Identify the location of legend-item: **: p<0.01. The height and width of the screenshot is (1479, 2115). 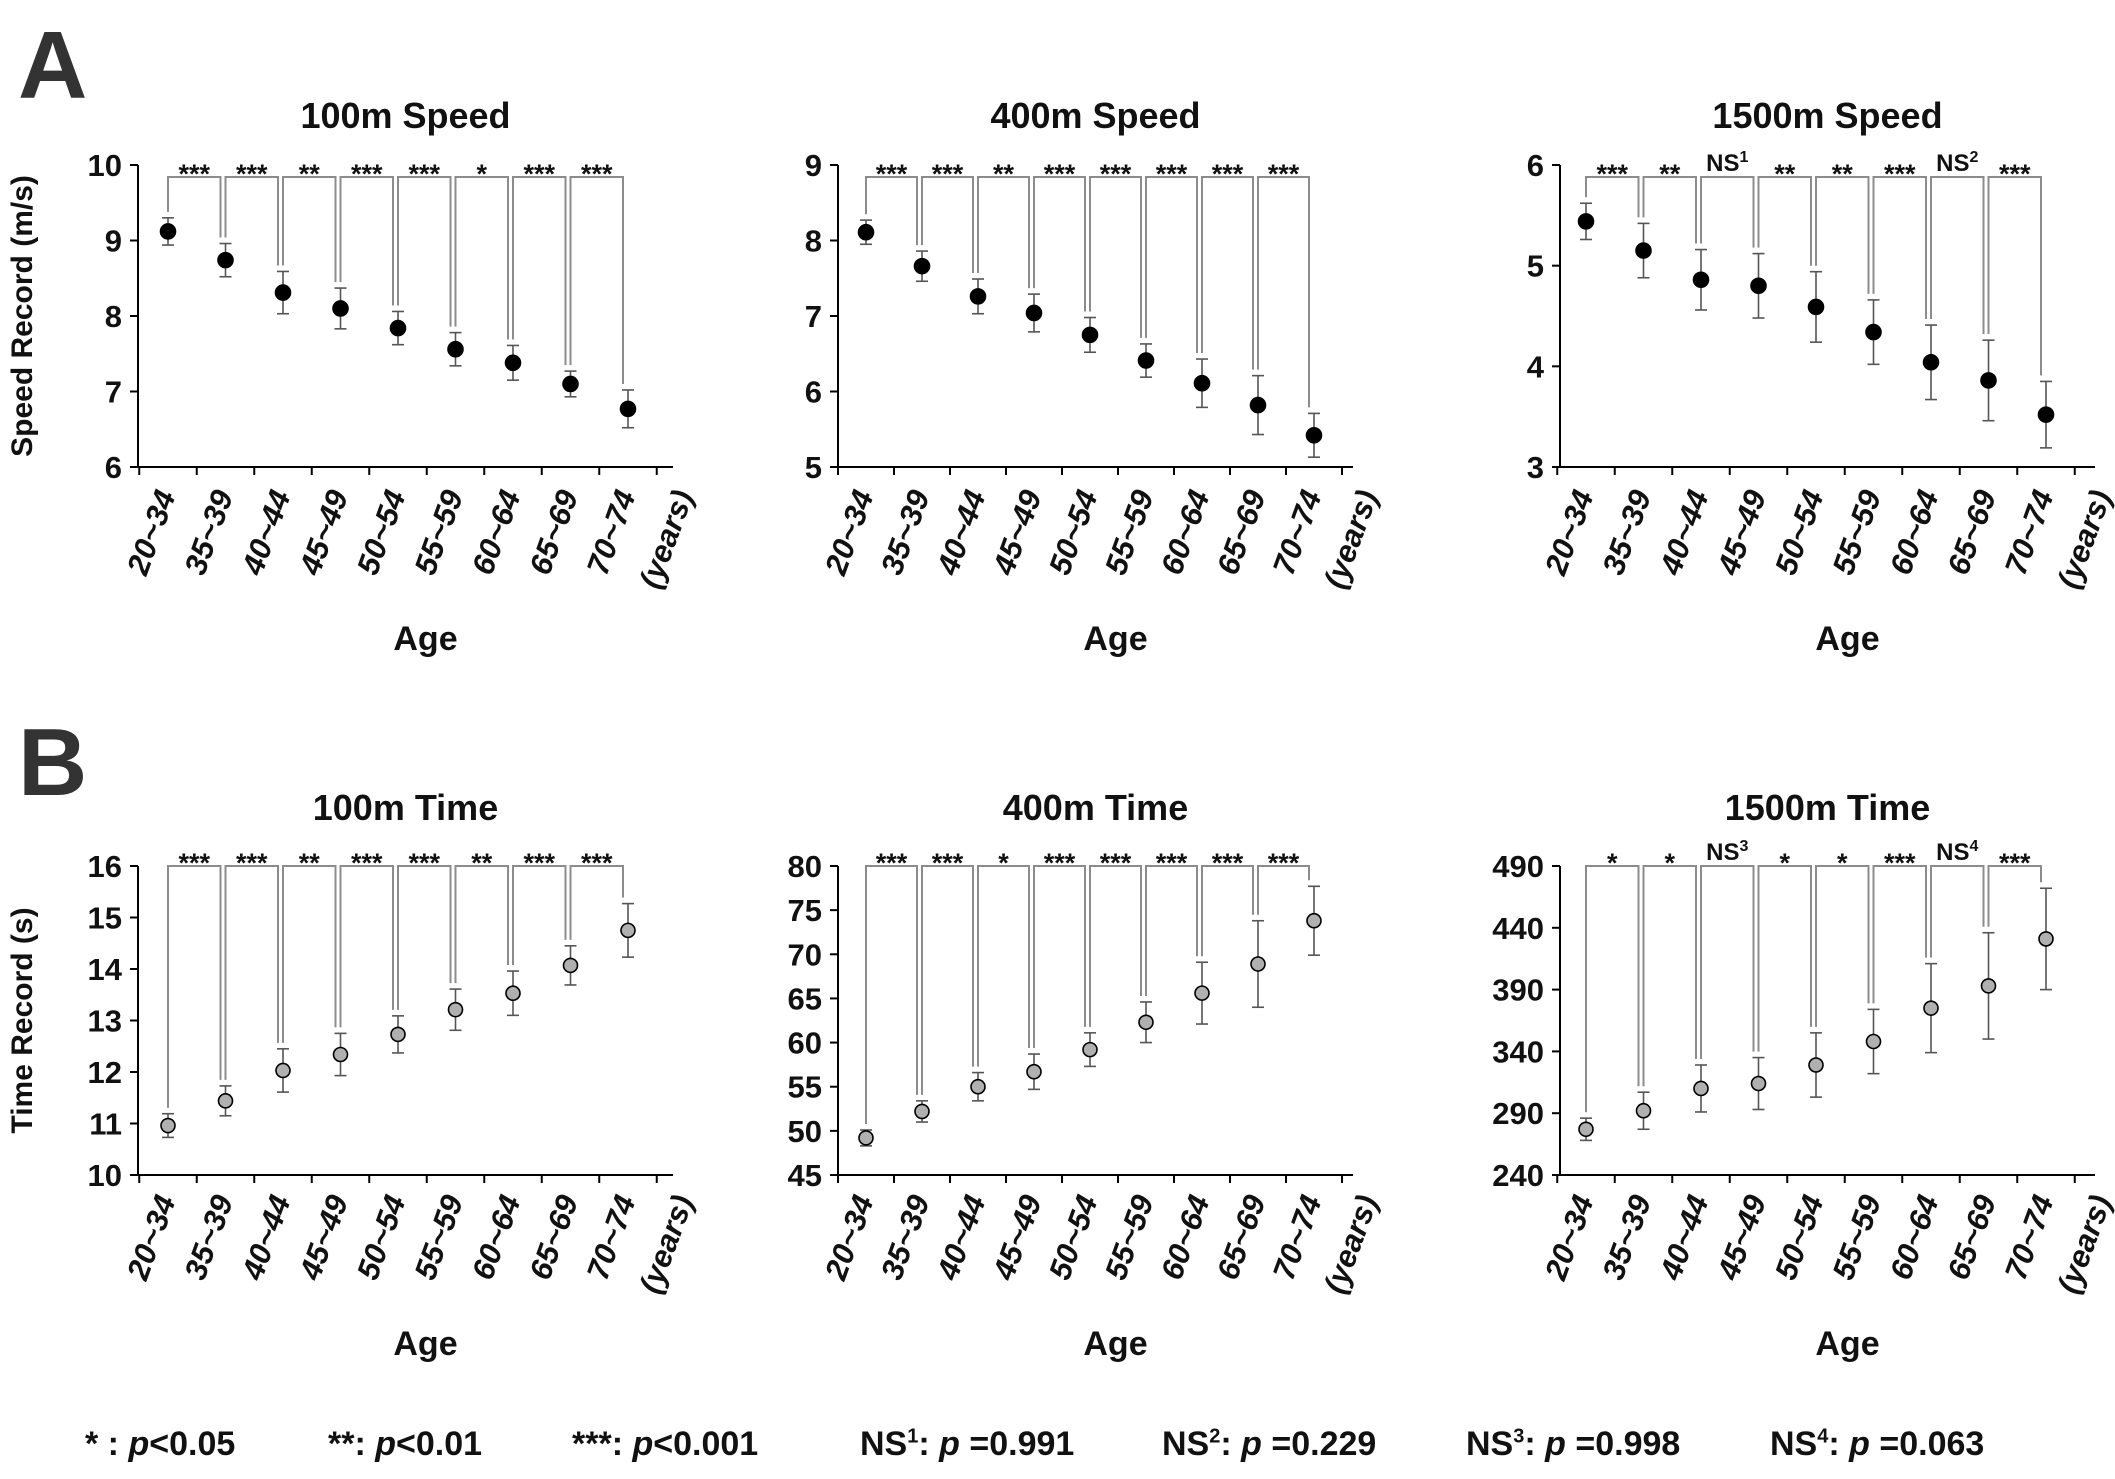
(405, 1444).